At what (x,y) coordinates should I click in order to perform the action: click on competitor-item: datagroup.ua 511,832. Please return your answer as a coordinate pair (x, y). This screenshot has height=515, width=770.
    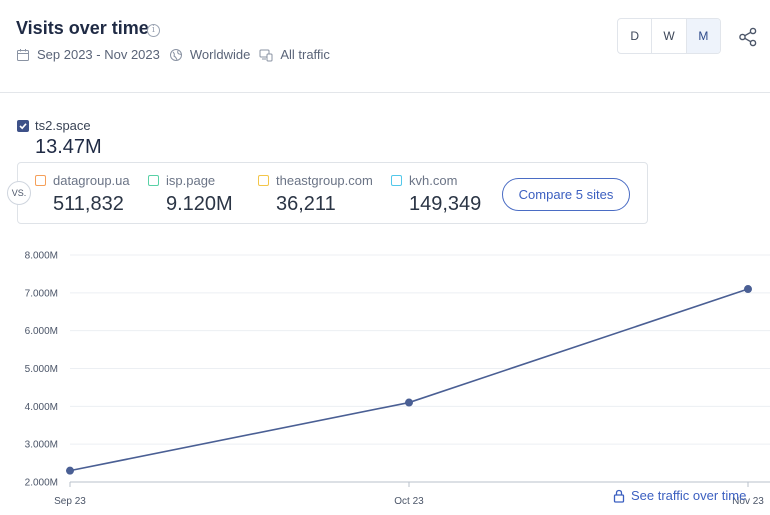
    Looking at the image, I should click on (82, 194).